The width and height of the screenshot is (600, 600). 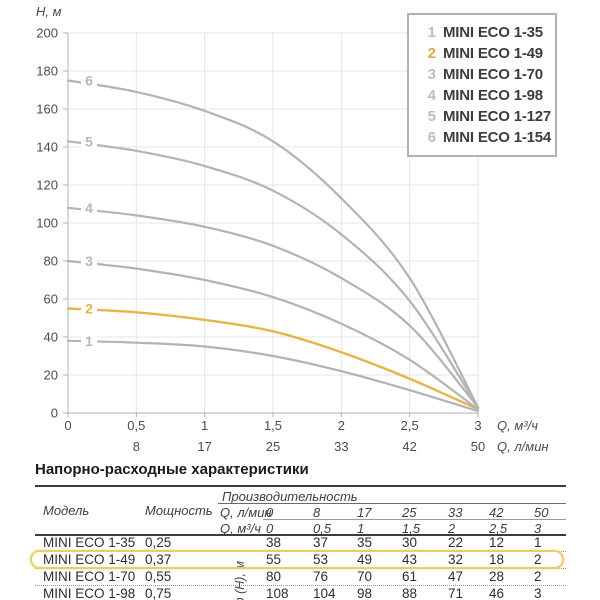 I want to click on y-axis-unit-label: Н, м, so click(x=49, y=11).